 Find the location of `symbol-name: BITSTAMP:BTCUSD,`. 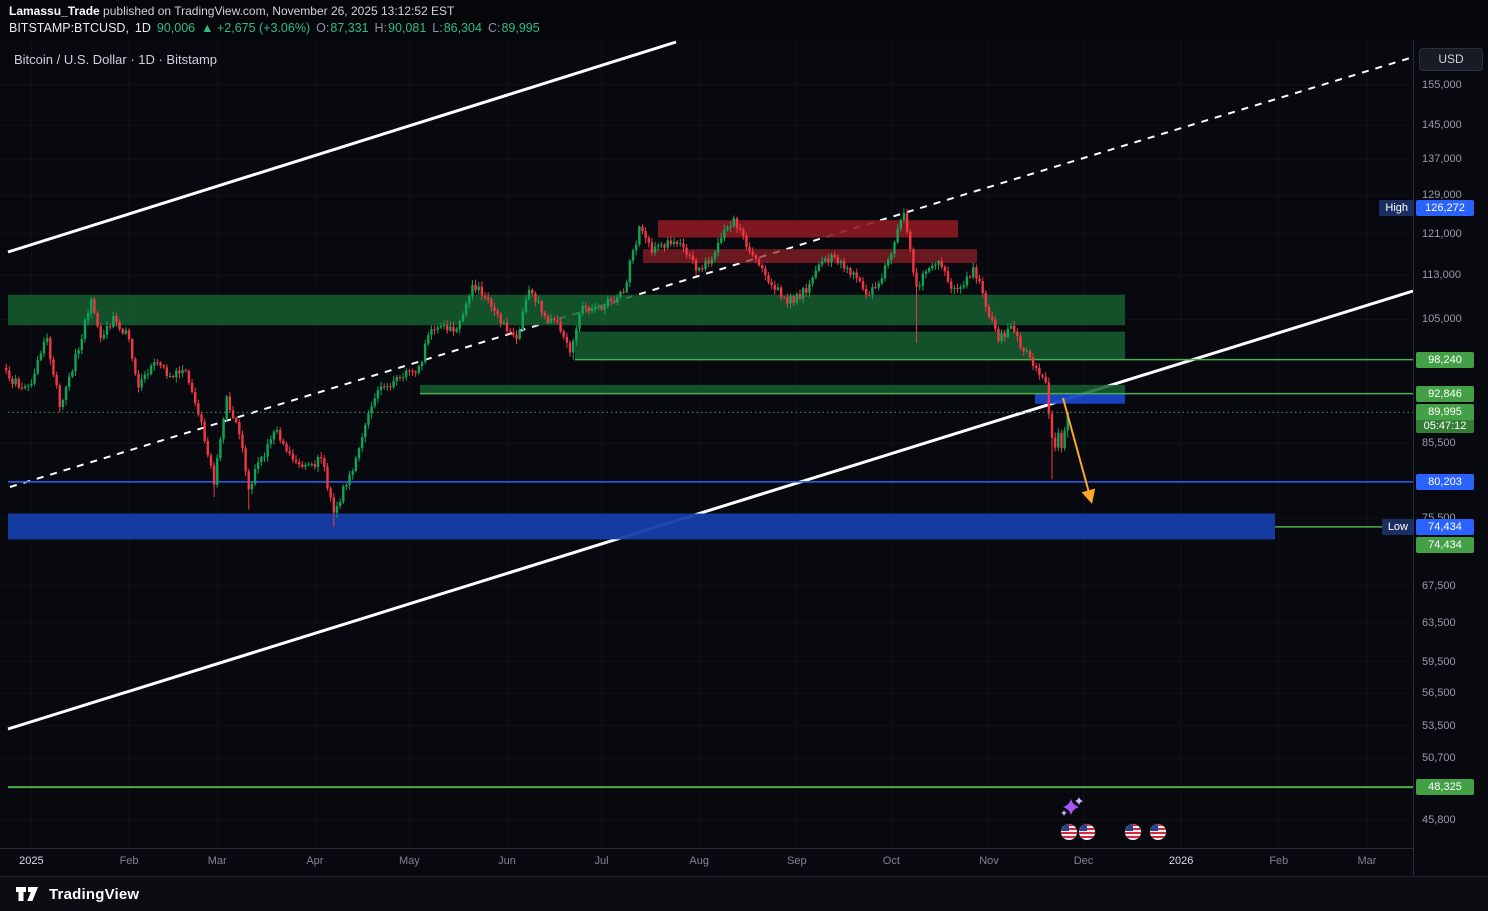

symbol-name: BITSTAMP:BTCUSD, is located at coordinates (69, 28).